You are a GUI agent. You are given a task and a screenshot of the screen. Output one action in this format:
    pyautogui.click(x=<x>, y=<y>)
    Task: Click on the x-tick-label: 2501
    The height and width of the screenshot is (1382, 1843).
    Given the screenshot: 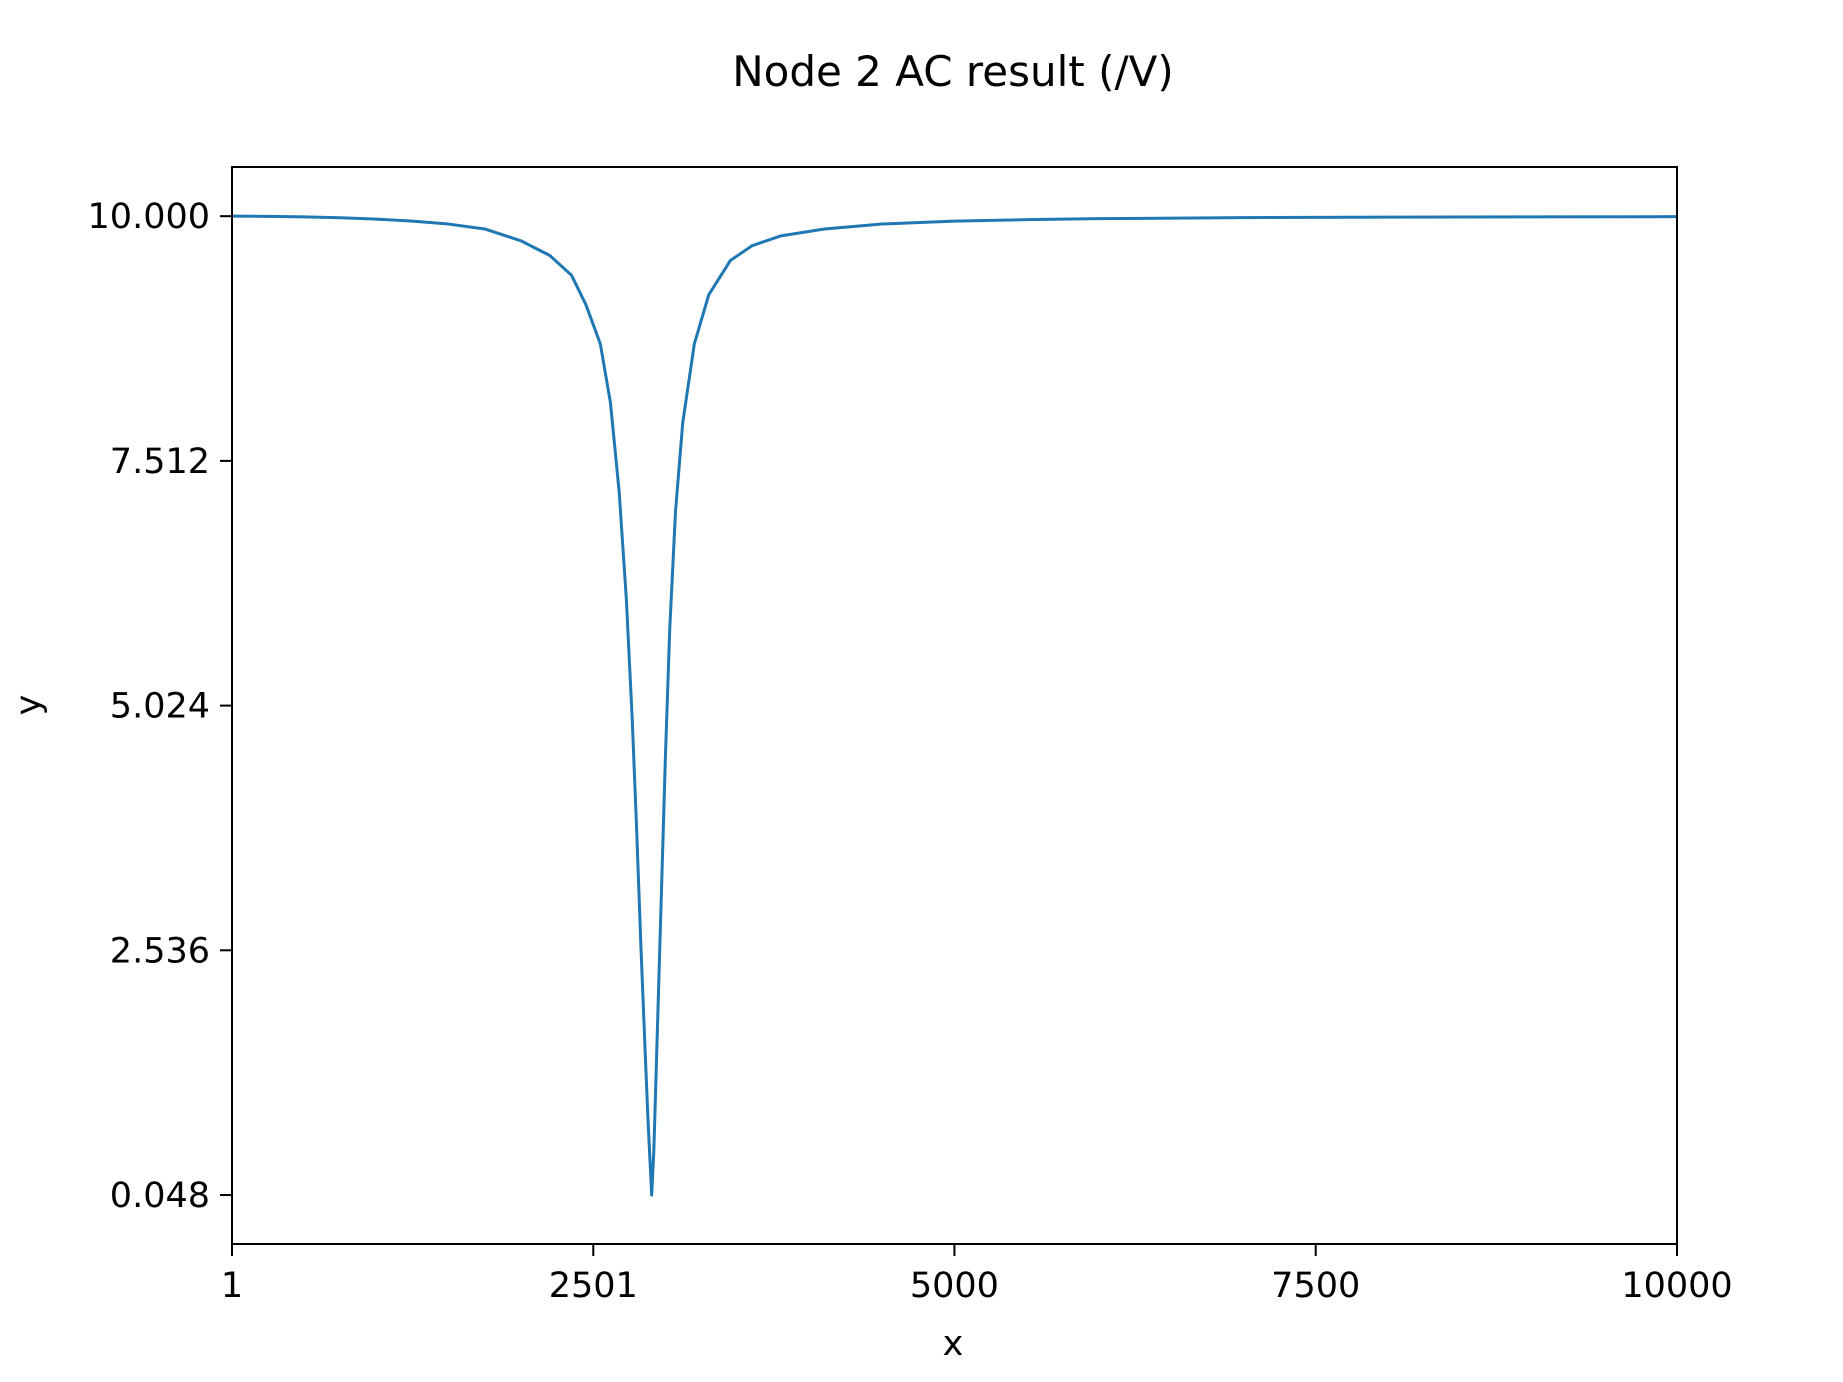 What is the action you would take?
    pyautogui.click(x=593, y=1286)
    